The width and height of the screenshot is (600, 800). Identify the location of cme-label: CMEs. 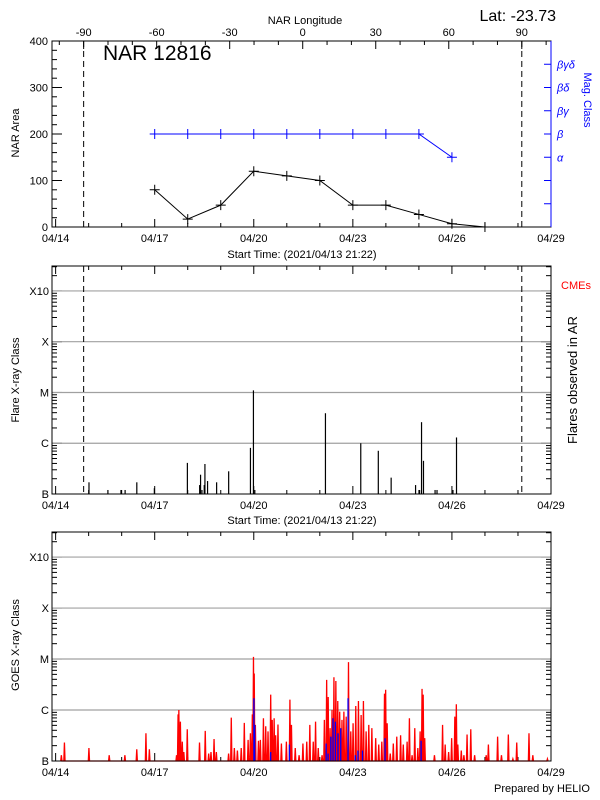
(576, 286).